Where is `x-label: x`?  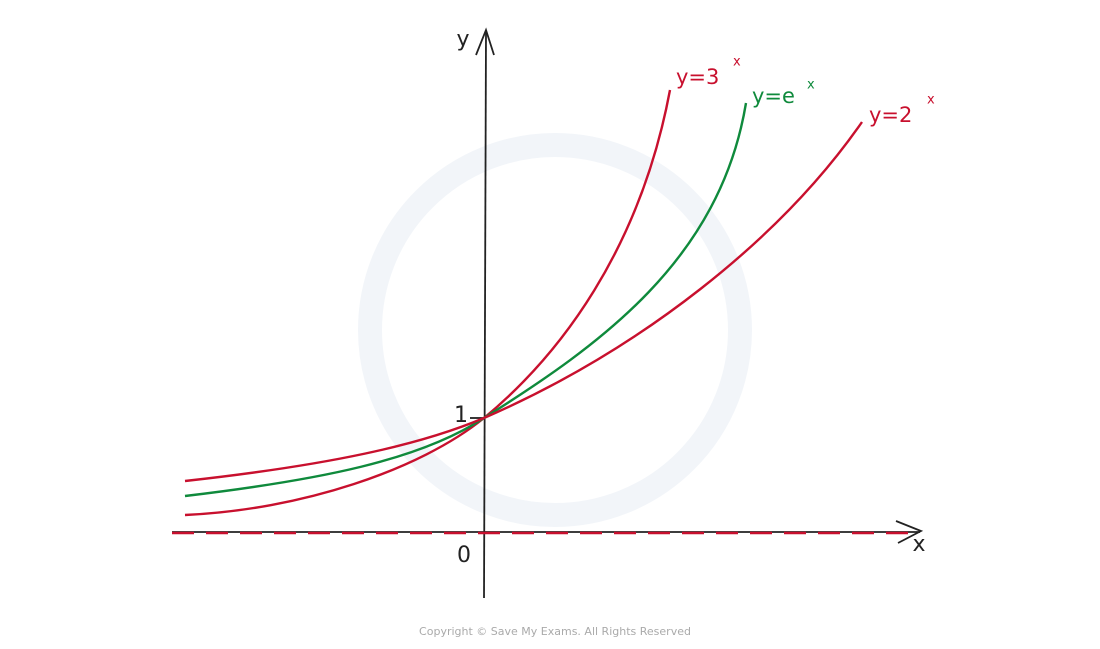
x-label: x is located at coordinates (918, 544).